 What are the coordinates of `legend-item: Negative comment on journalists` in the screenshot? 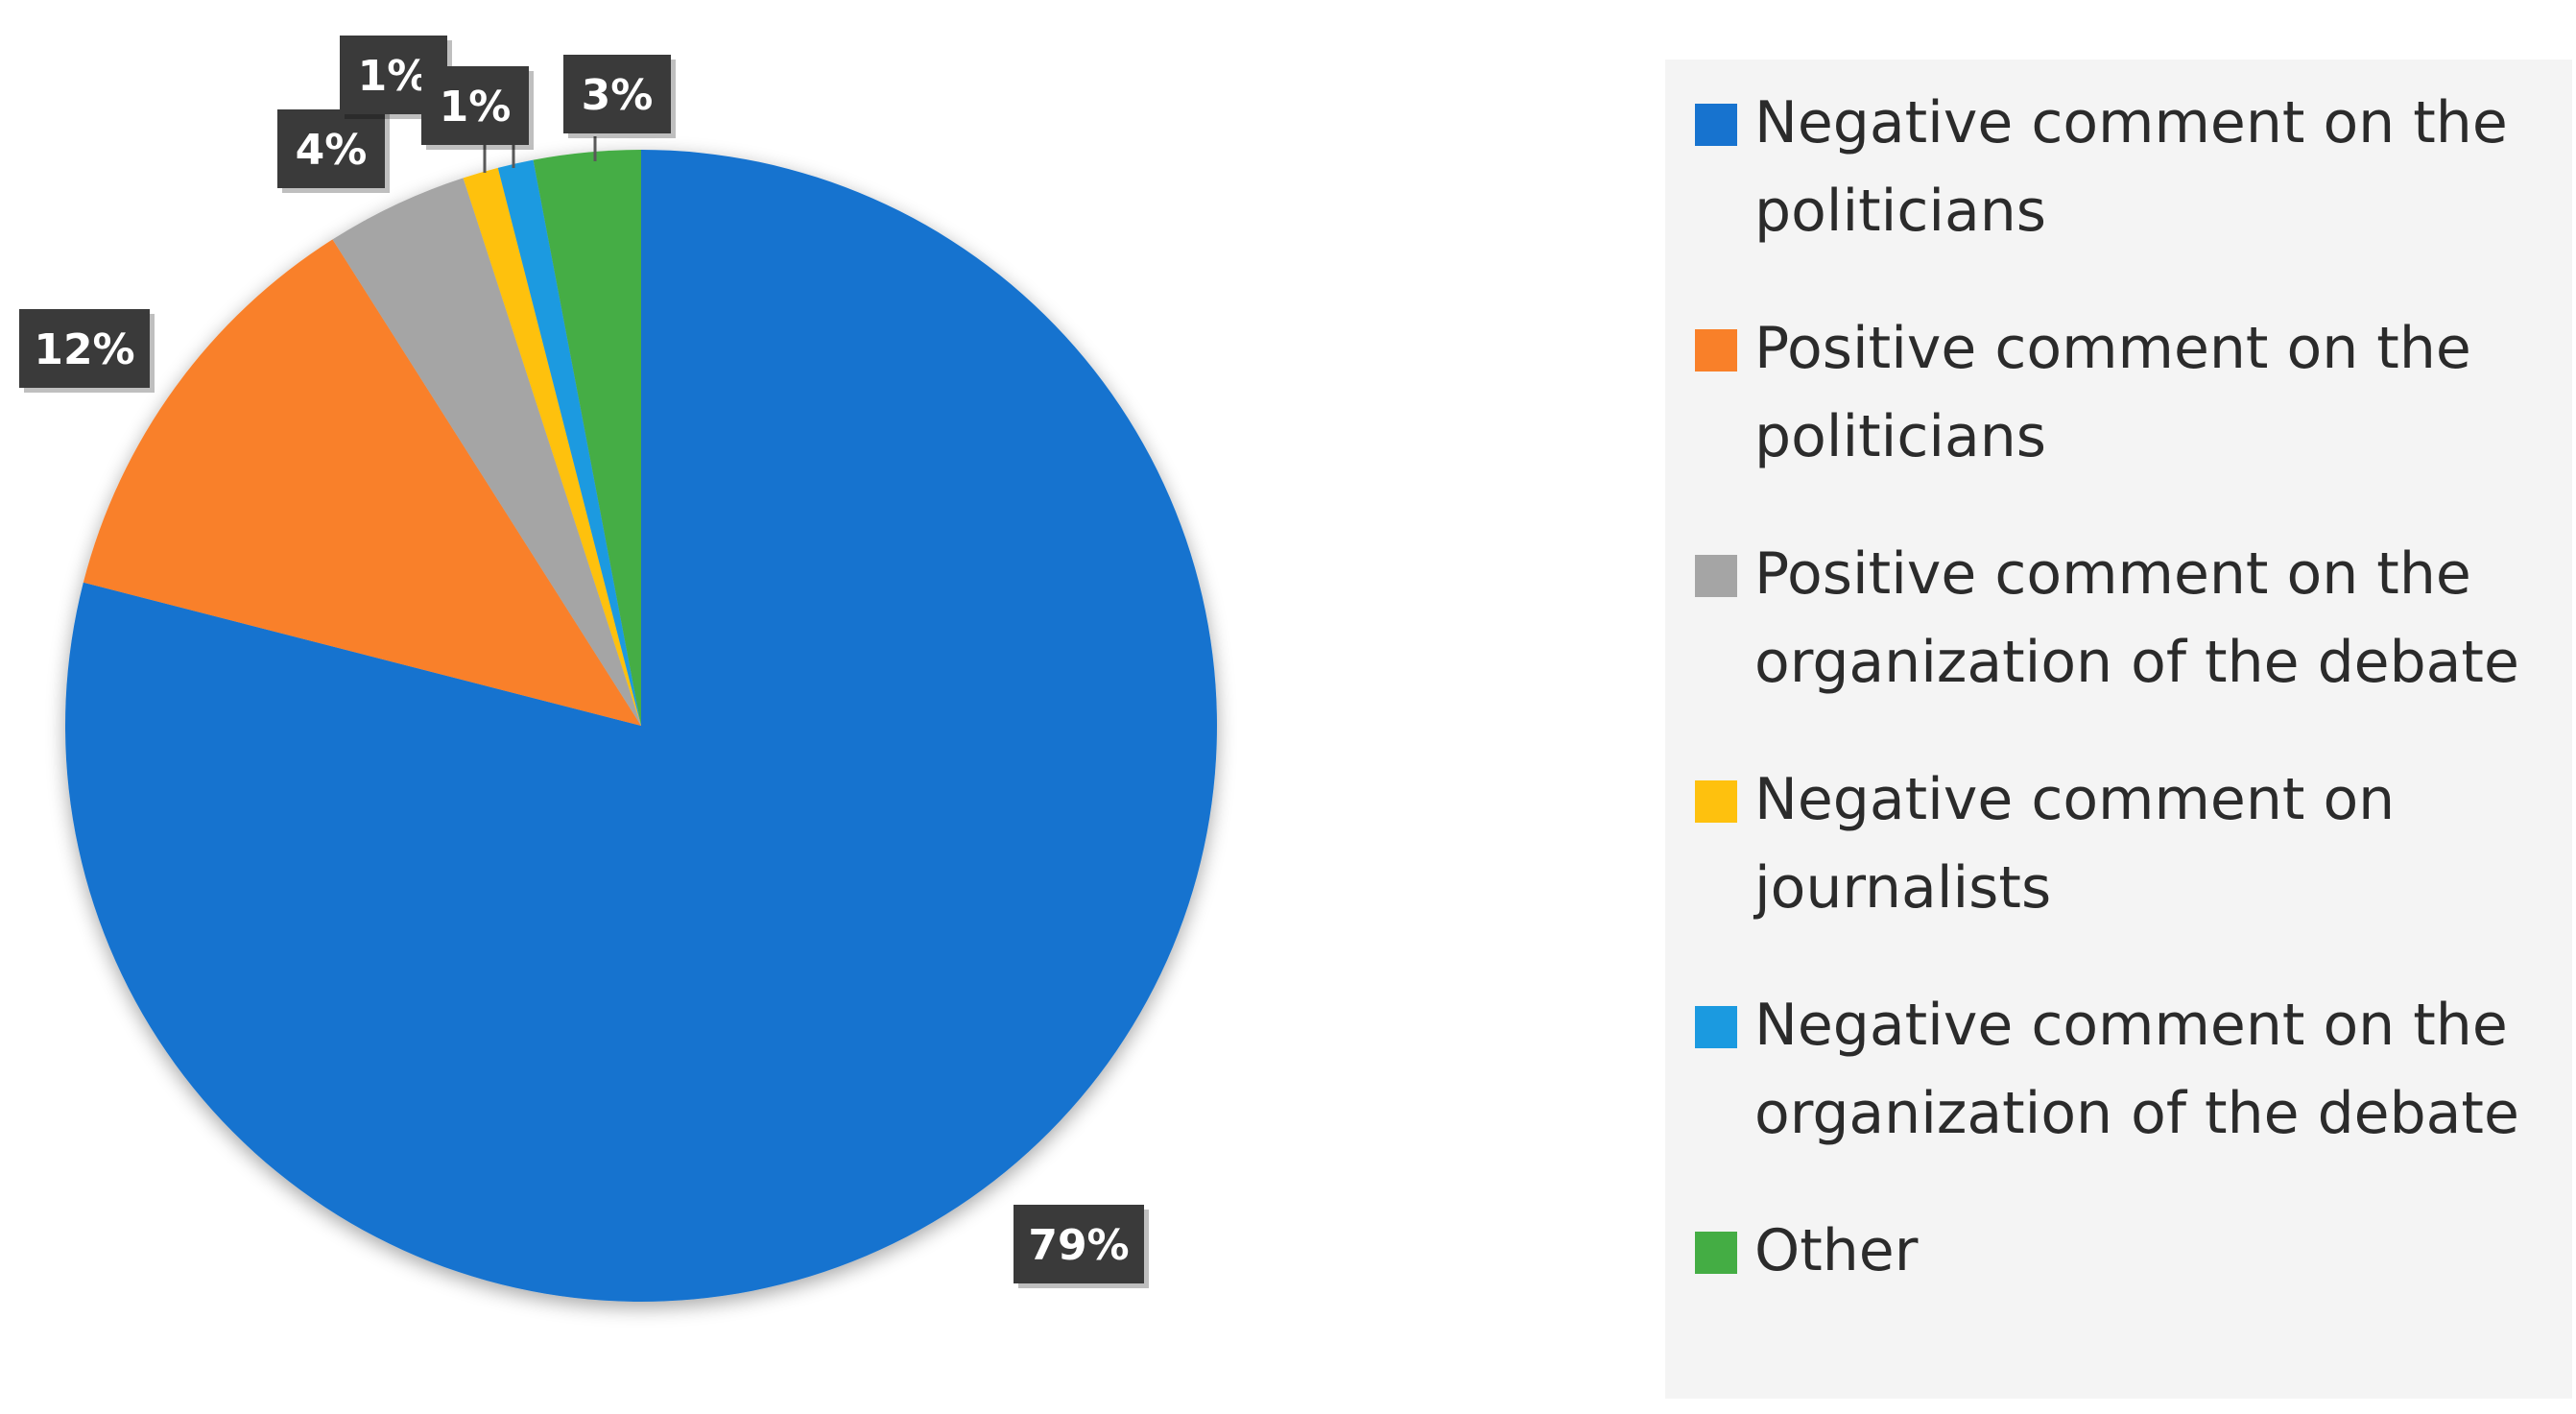 It's located at (2045, 844).